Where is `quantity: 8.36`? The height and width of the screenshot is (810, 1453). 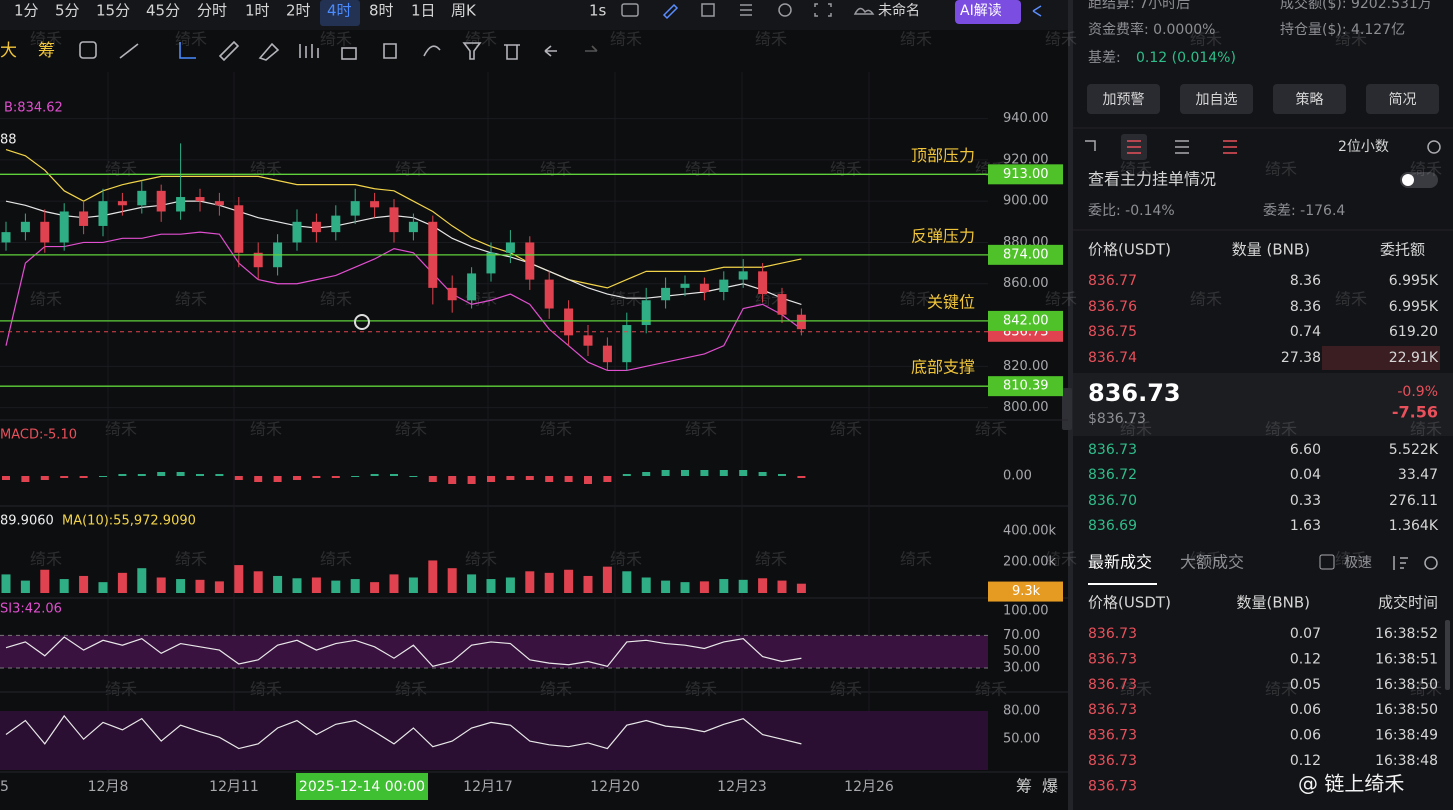
quantity: 8.36 is located at coordinates (1305, 307).